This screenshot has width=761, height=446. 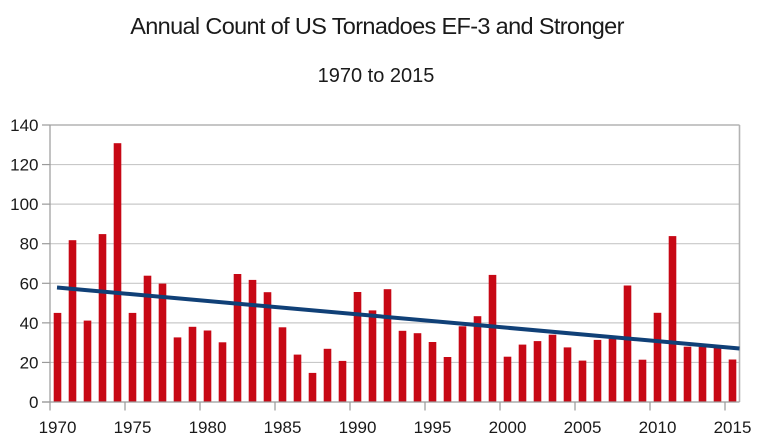 I want to click on svg-text: 80, so click(x=29, y=244).